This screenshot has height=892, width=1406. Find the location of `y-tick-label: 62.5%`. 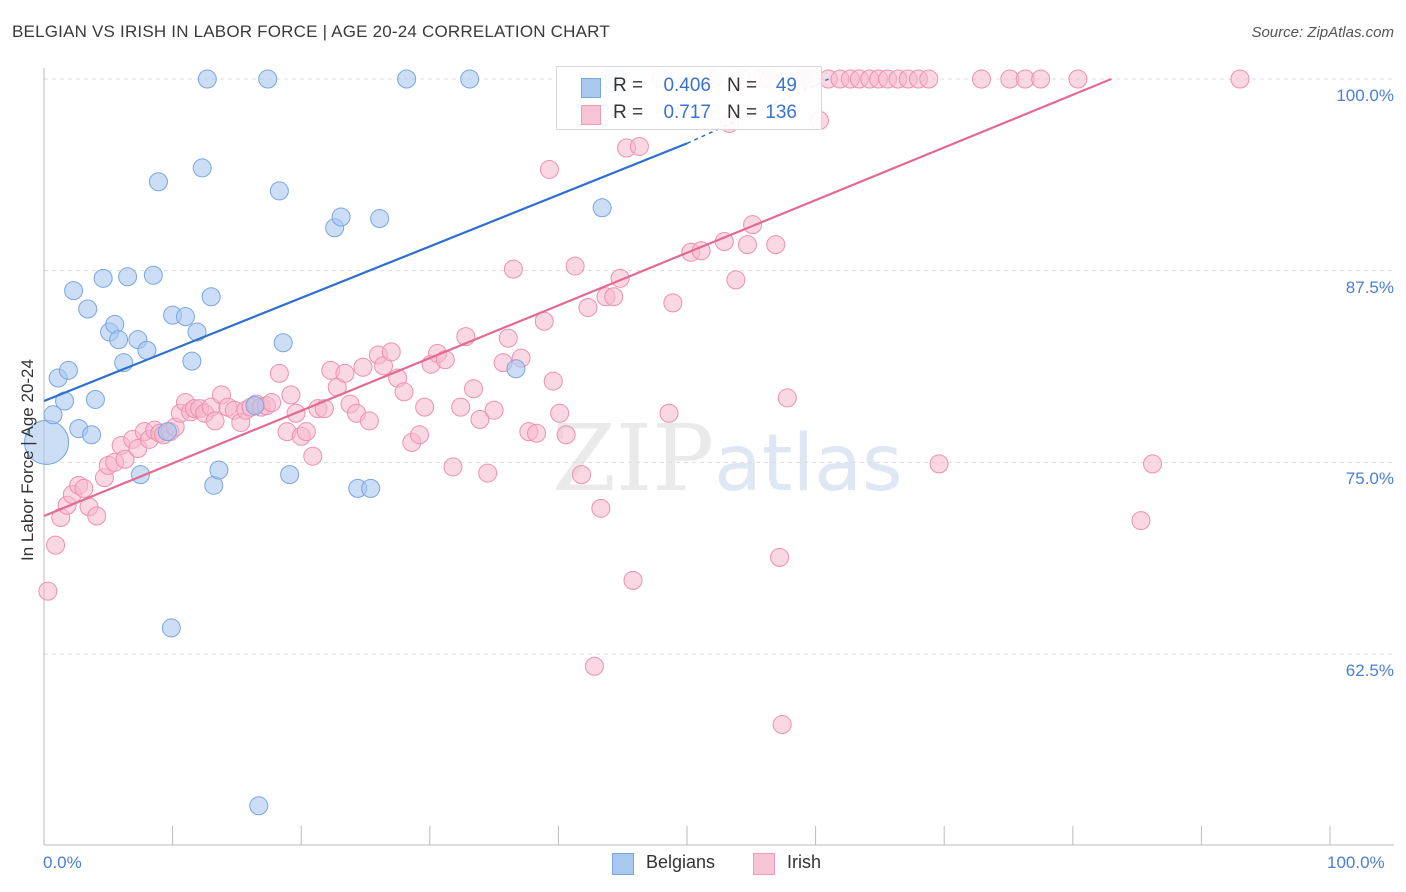

y-tick-label: 62.5% is located at coordinates (1369, 670).